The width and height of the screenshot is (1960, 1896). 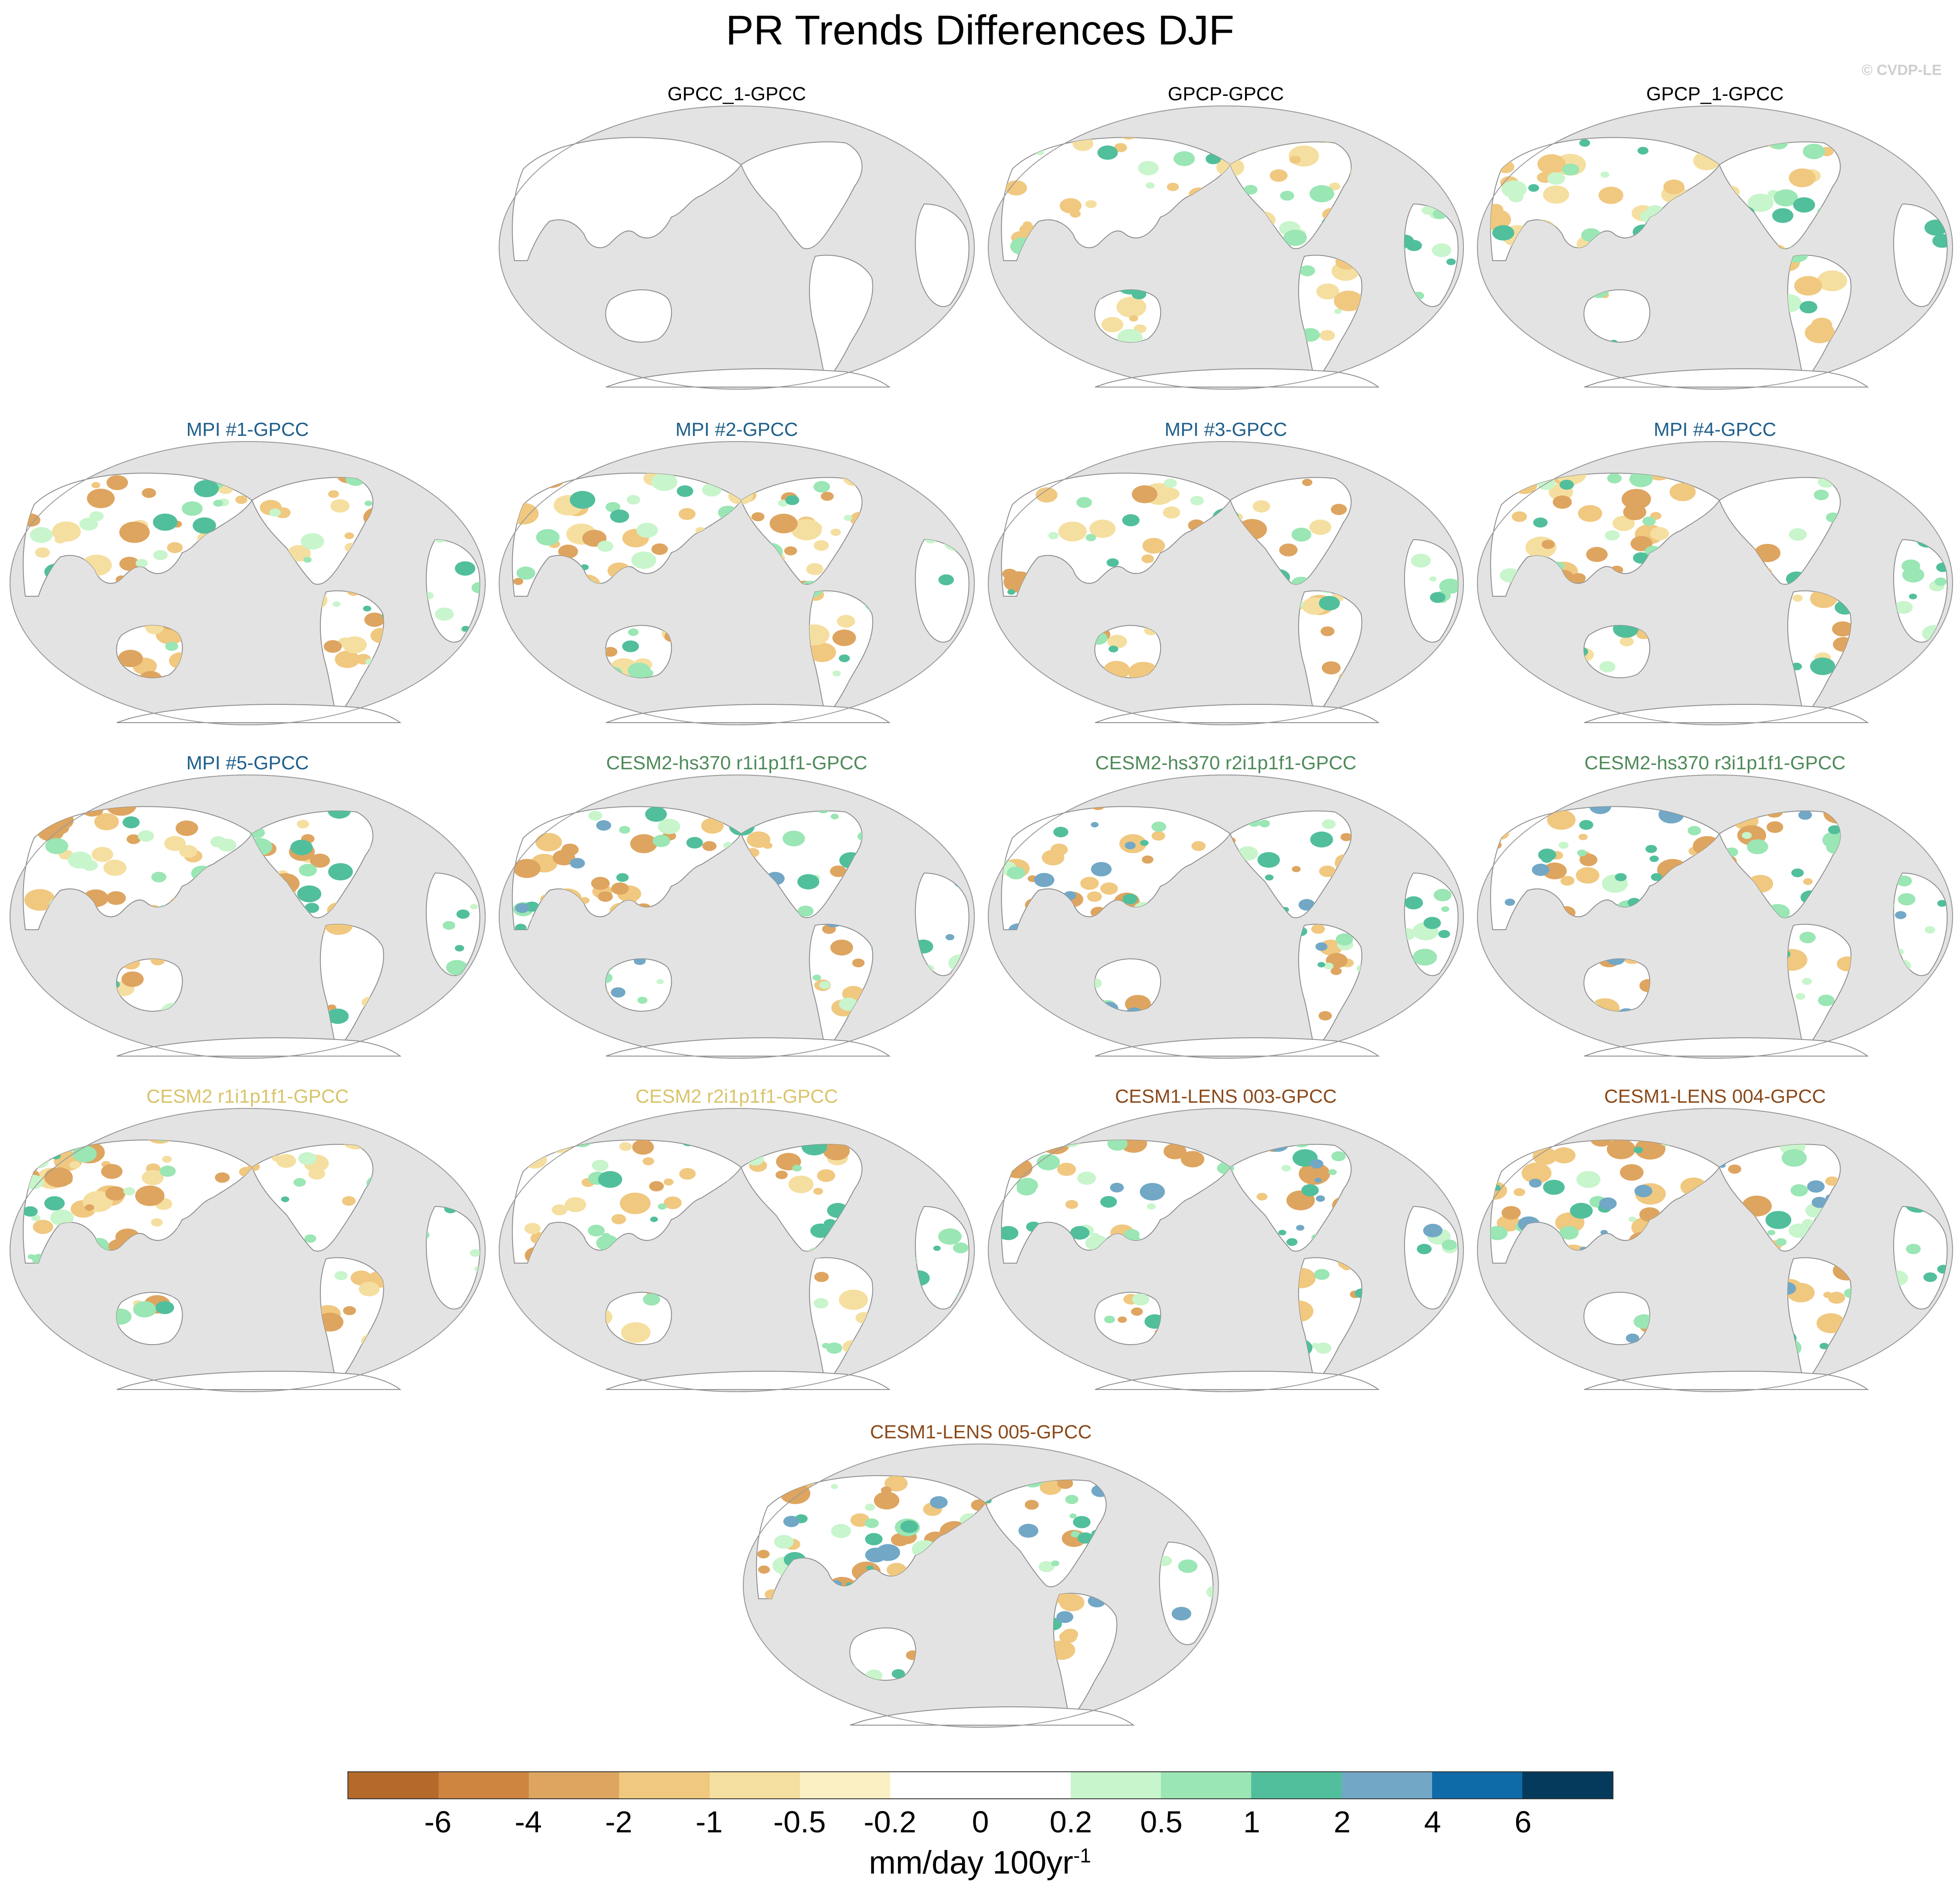 I want to click on globe-map, so click(x=1715, y=1250).